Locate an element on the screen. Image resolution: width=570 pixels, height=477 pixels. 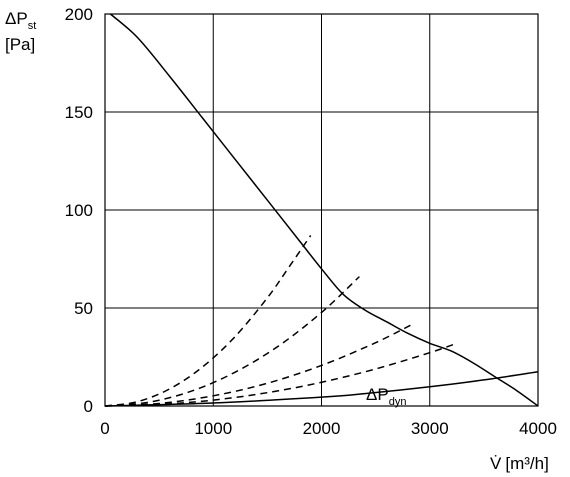
y-tick-label: 0 is located at coordinates (88, 406).